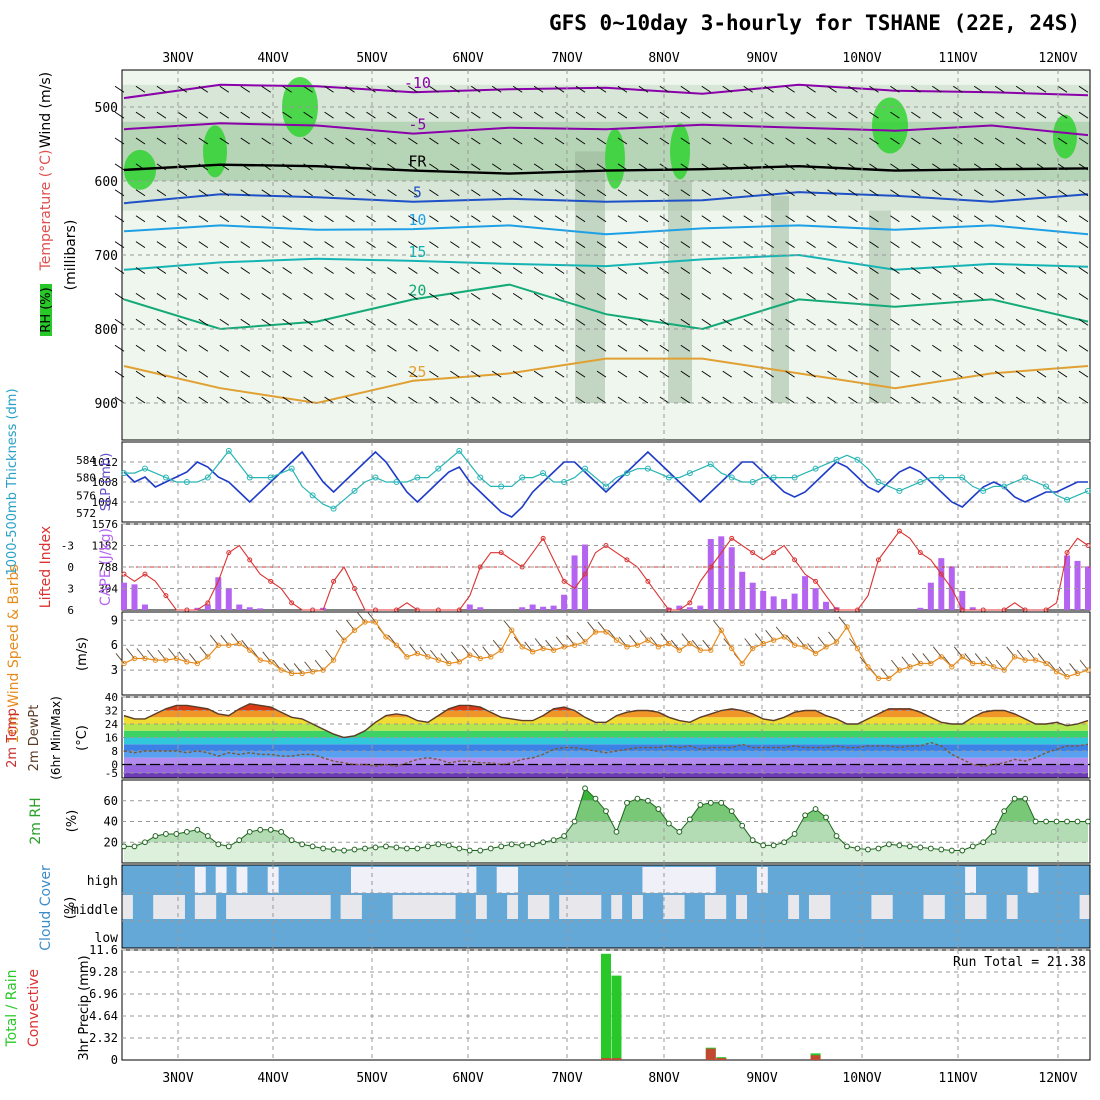  I want to click on top-day-label: 11NOV, so click(957, 58).